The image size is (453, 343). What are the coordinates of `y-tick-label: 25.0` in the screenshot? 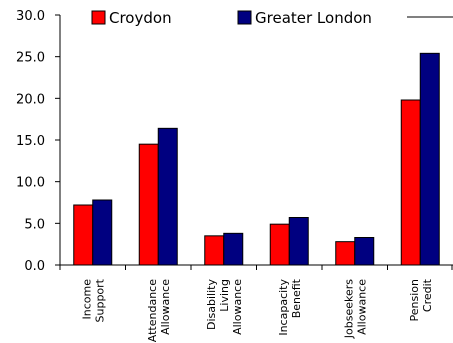 It's located at (30, 58).